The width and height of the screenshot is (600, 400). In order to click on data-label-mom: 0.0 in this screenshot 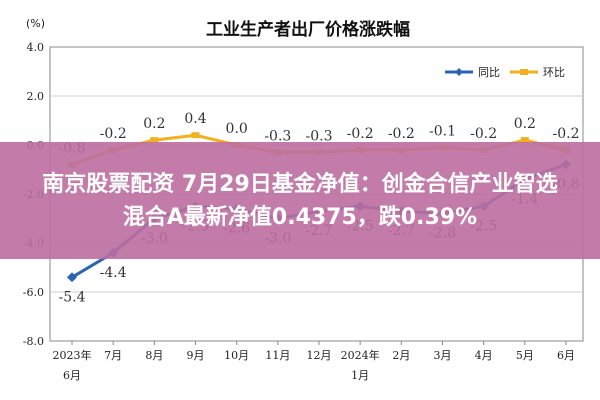, I will do `click(237, 129)`.